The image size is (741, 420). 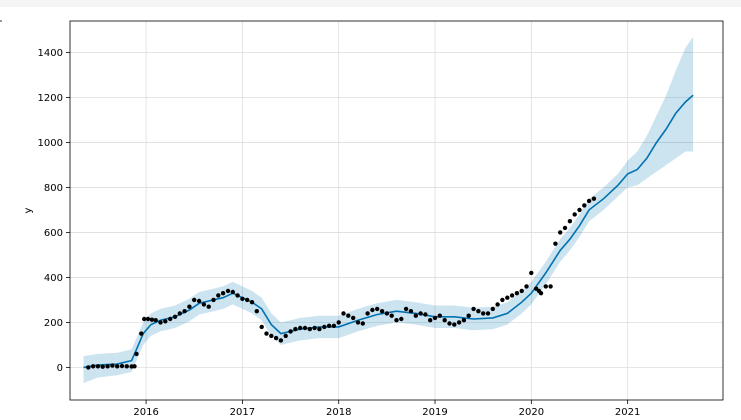 What do you see at coordinates (28, 210) in the screenshot?
I see `y-axis-label: y` at bounding box center [28, 210].